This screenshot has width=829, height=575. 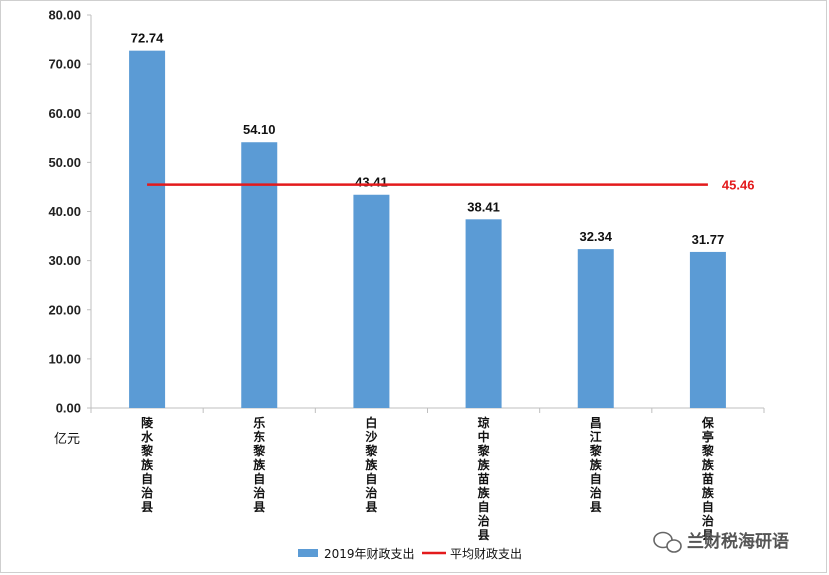 What do you see at coordinates (67, 439) in the screenshot?
I see `y-unit-label: 亿元` at bounding box center [67, 439].